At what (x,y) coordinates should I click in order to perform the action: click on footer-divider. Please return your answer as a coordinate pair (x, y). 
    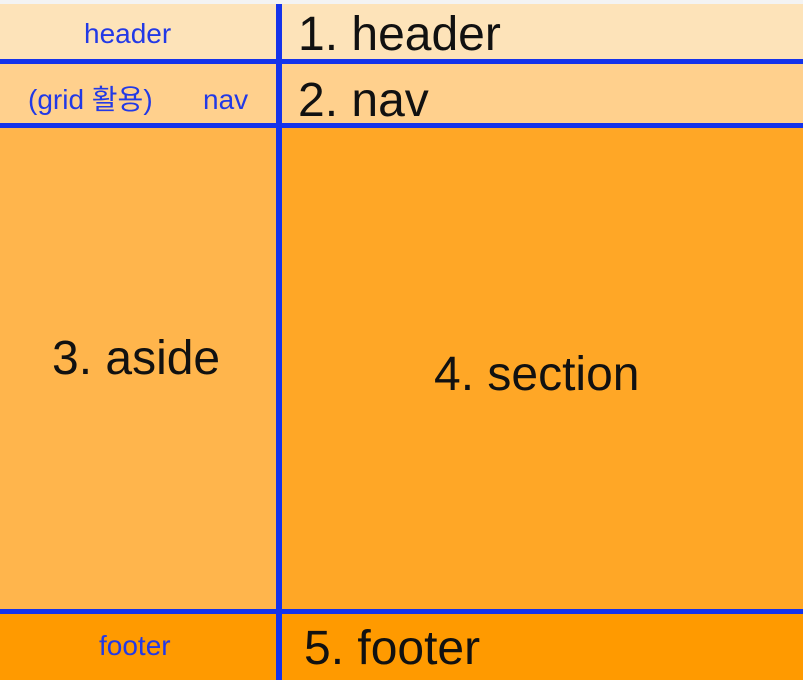
    Looking at the image, I should click on (401, 611).